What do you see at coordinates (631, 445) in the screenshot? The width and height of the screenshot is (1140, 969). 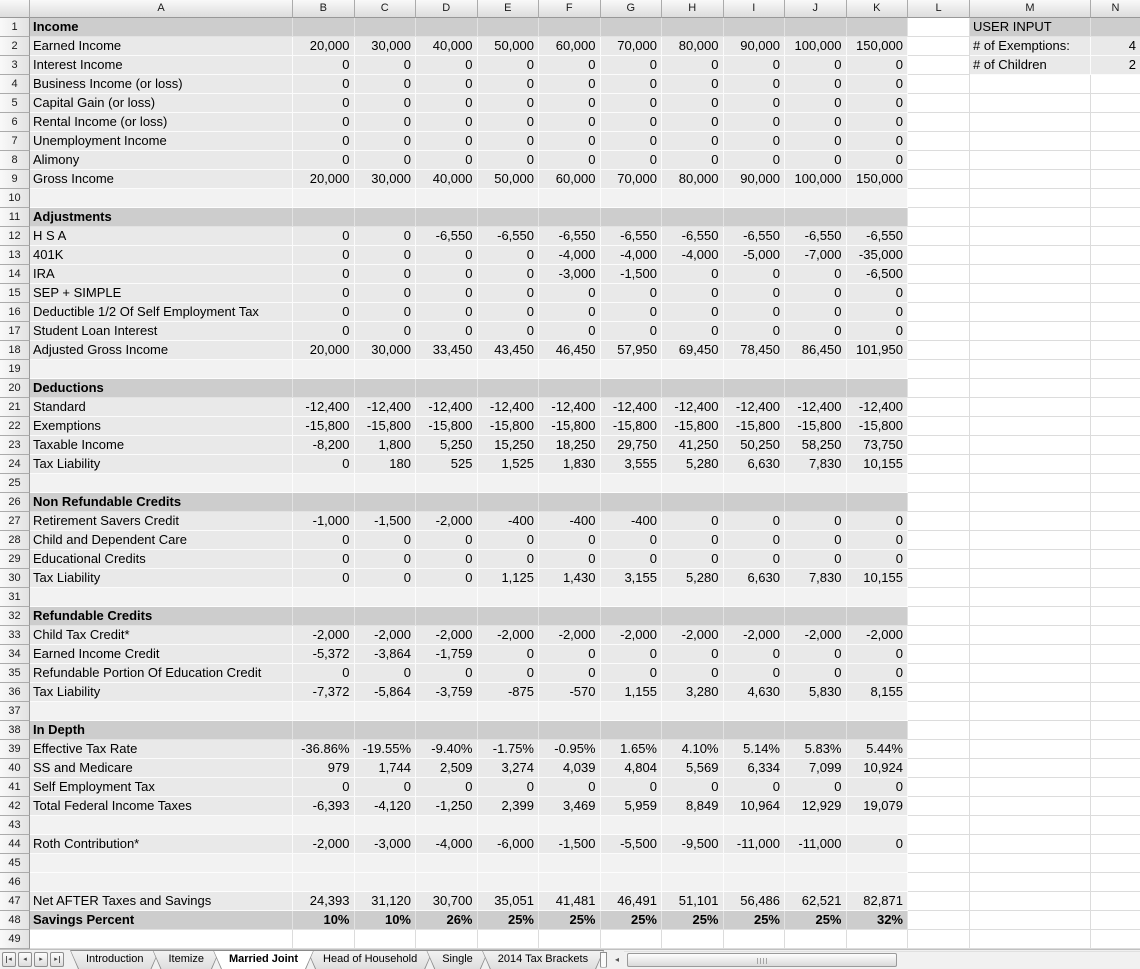 I see `value-cell: 29,750` at bounding box center [631, 445].